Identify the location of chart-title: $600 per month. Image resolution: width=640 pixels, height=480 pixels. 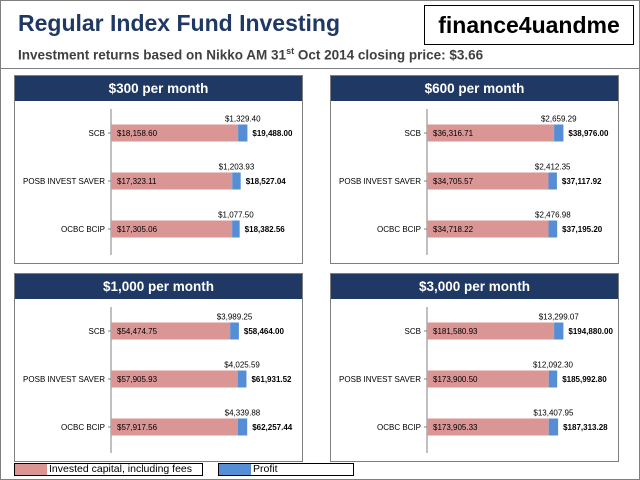
(474, 88).